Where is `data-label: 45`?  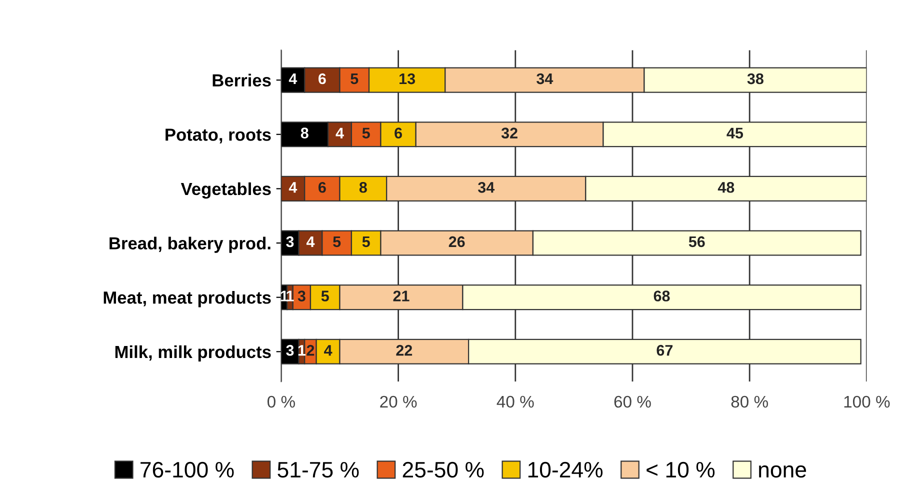
data-label: 45 is located at coordinates (735, 133).